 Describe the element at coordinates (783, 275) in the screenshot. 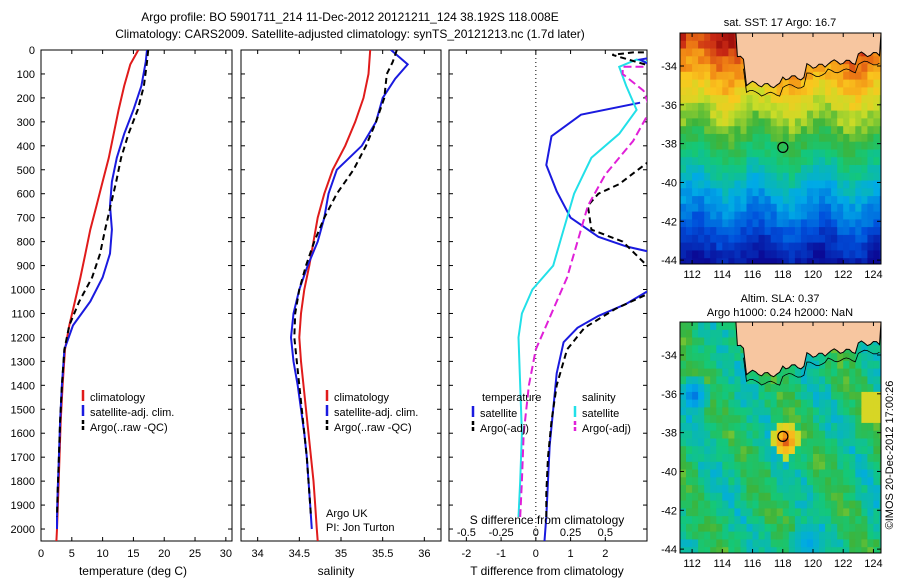

I see `sst-xtick-label: 118` at that location.